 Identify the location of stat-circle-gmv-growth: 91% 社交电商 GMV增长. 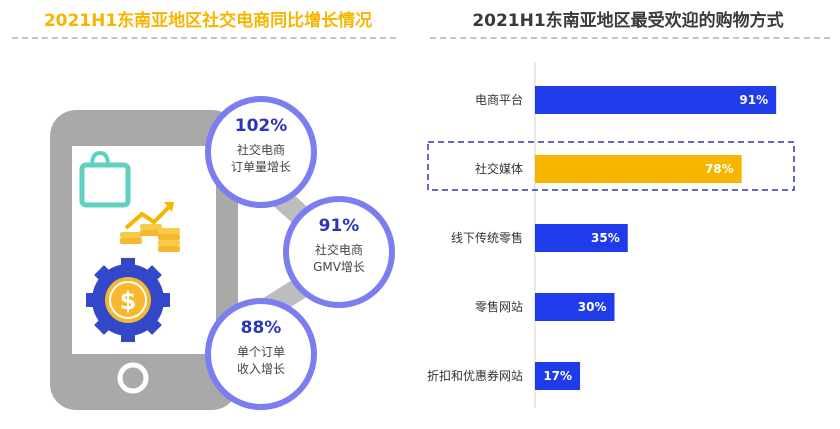
(339, 252).